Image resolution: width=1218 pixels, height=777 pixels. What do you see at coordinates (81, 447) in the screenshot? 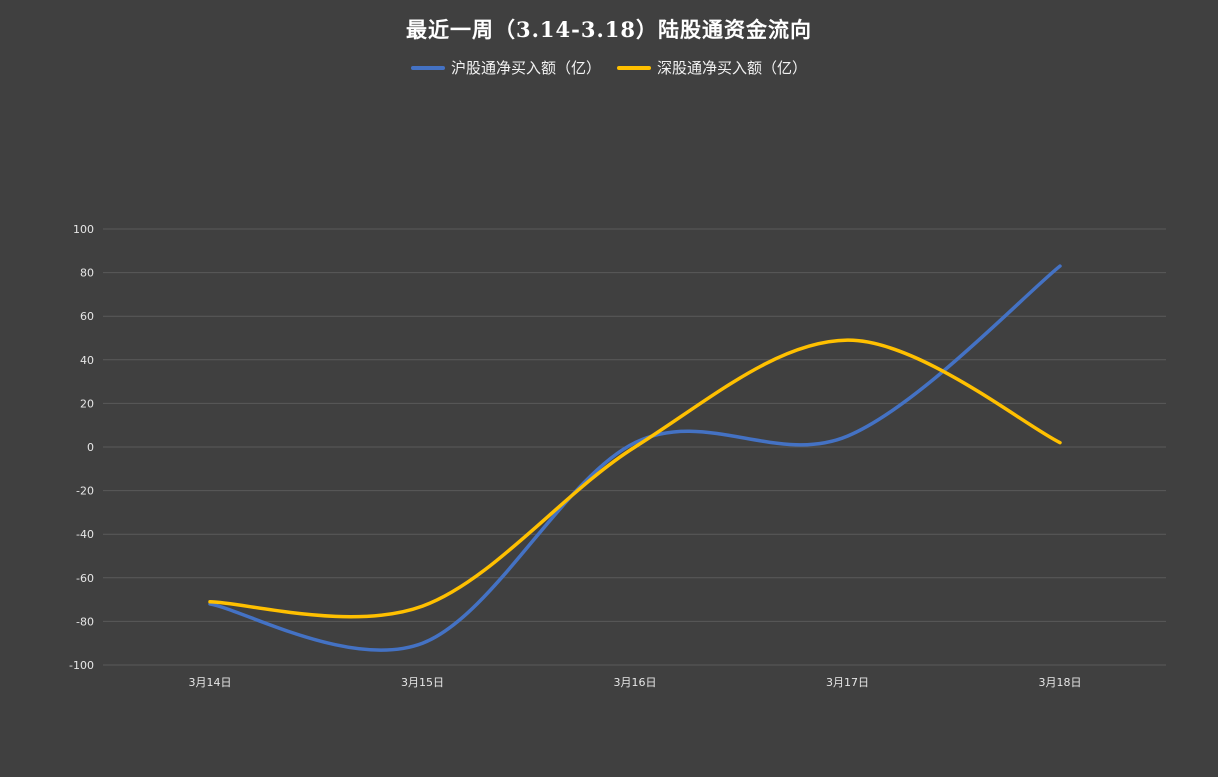
I see `y-tick-labels: 100 80 60 40 20 0 -20 -40 -60 -80 -100` at bounding box center [81, 447].